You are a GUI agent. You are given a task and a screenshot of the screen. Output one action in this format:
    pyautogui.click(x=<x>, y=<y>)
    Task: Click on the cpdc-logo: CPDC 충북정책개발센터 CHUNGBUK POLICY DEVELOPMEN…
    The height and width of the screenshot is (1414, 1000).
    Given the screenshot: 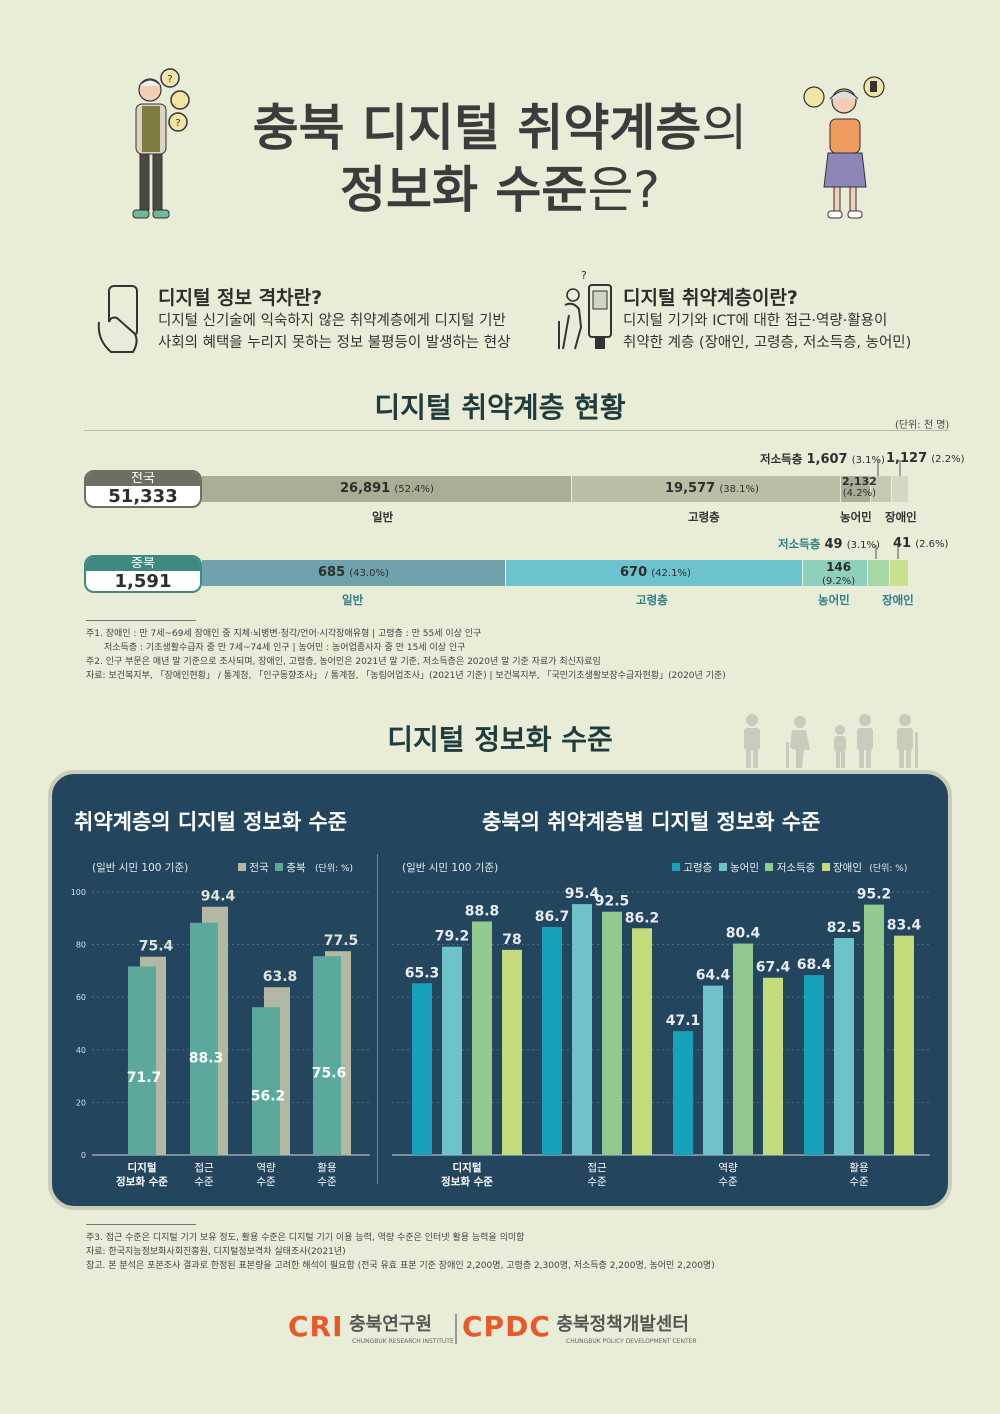 What is the action you would take?
    pyautogui.click(x=579, y=1327)
    